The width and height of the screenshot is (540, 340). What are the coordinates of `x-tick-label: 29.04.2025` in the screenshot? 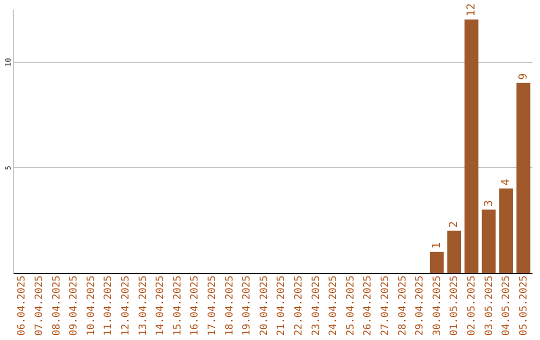 It's located at (420, 306).